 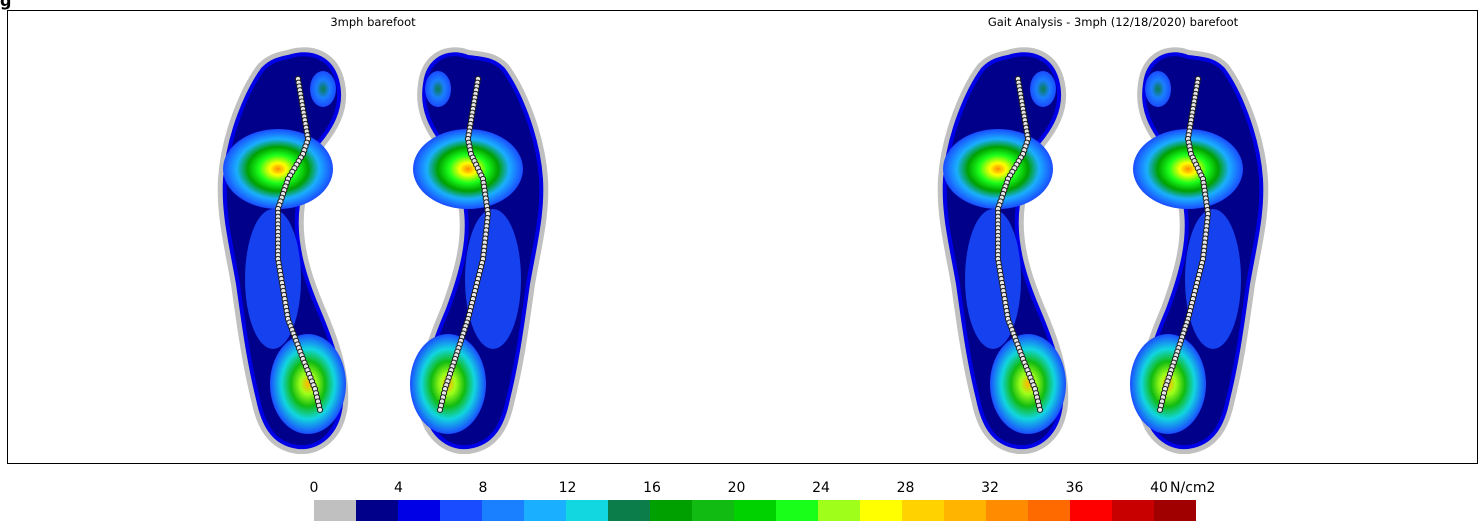 What do you see at coordinates (652, 488) in the screenshot?
I see `legend-tick-label: 16` at bounding box center [652, 488].